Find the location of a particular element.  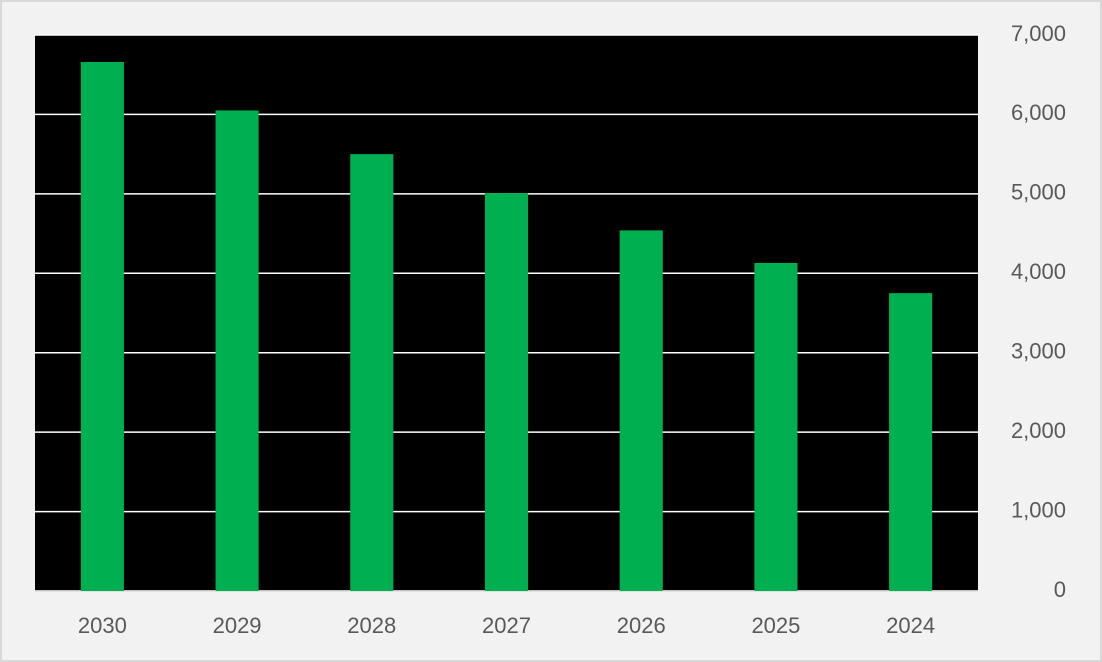

y-tick-label: 4,000 is located at coordinates (1038, 271).